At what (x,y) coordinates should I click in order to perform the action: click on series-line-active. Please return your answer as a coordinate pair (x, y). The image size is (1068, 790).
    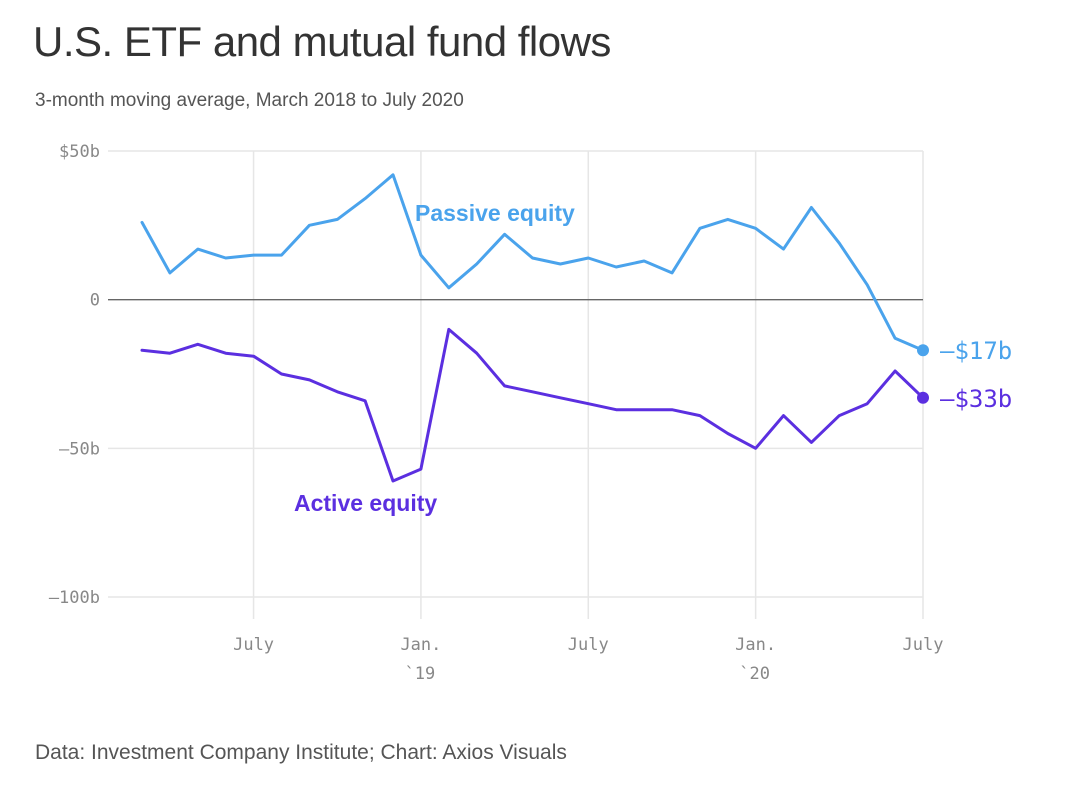
    Looking at the image, I should click on (532, 405).